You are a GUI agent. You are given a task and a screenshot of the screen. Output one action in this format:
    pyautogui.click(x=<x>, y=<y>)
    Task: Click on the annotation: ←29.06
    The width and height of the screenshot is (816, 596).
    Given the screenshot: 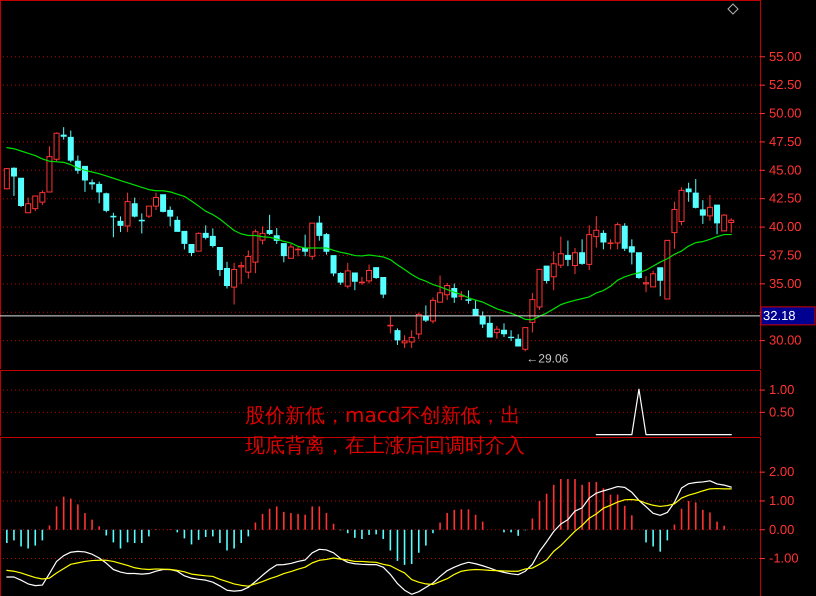 What is the action you would take?
    pyautogui.click(x=547, y=358)
    